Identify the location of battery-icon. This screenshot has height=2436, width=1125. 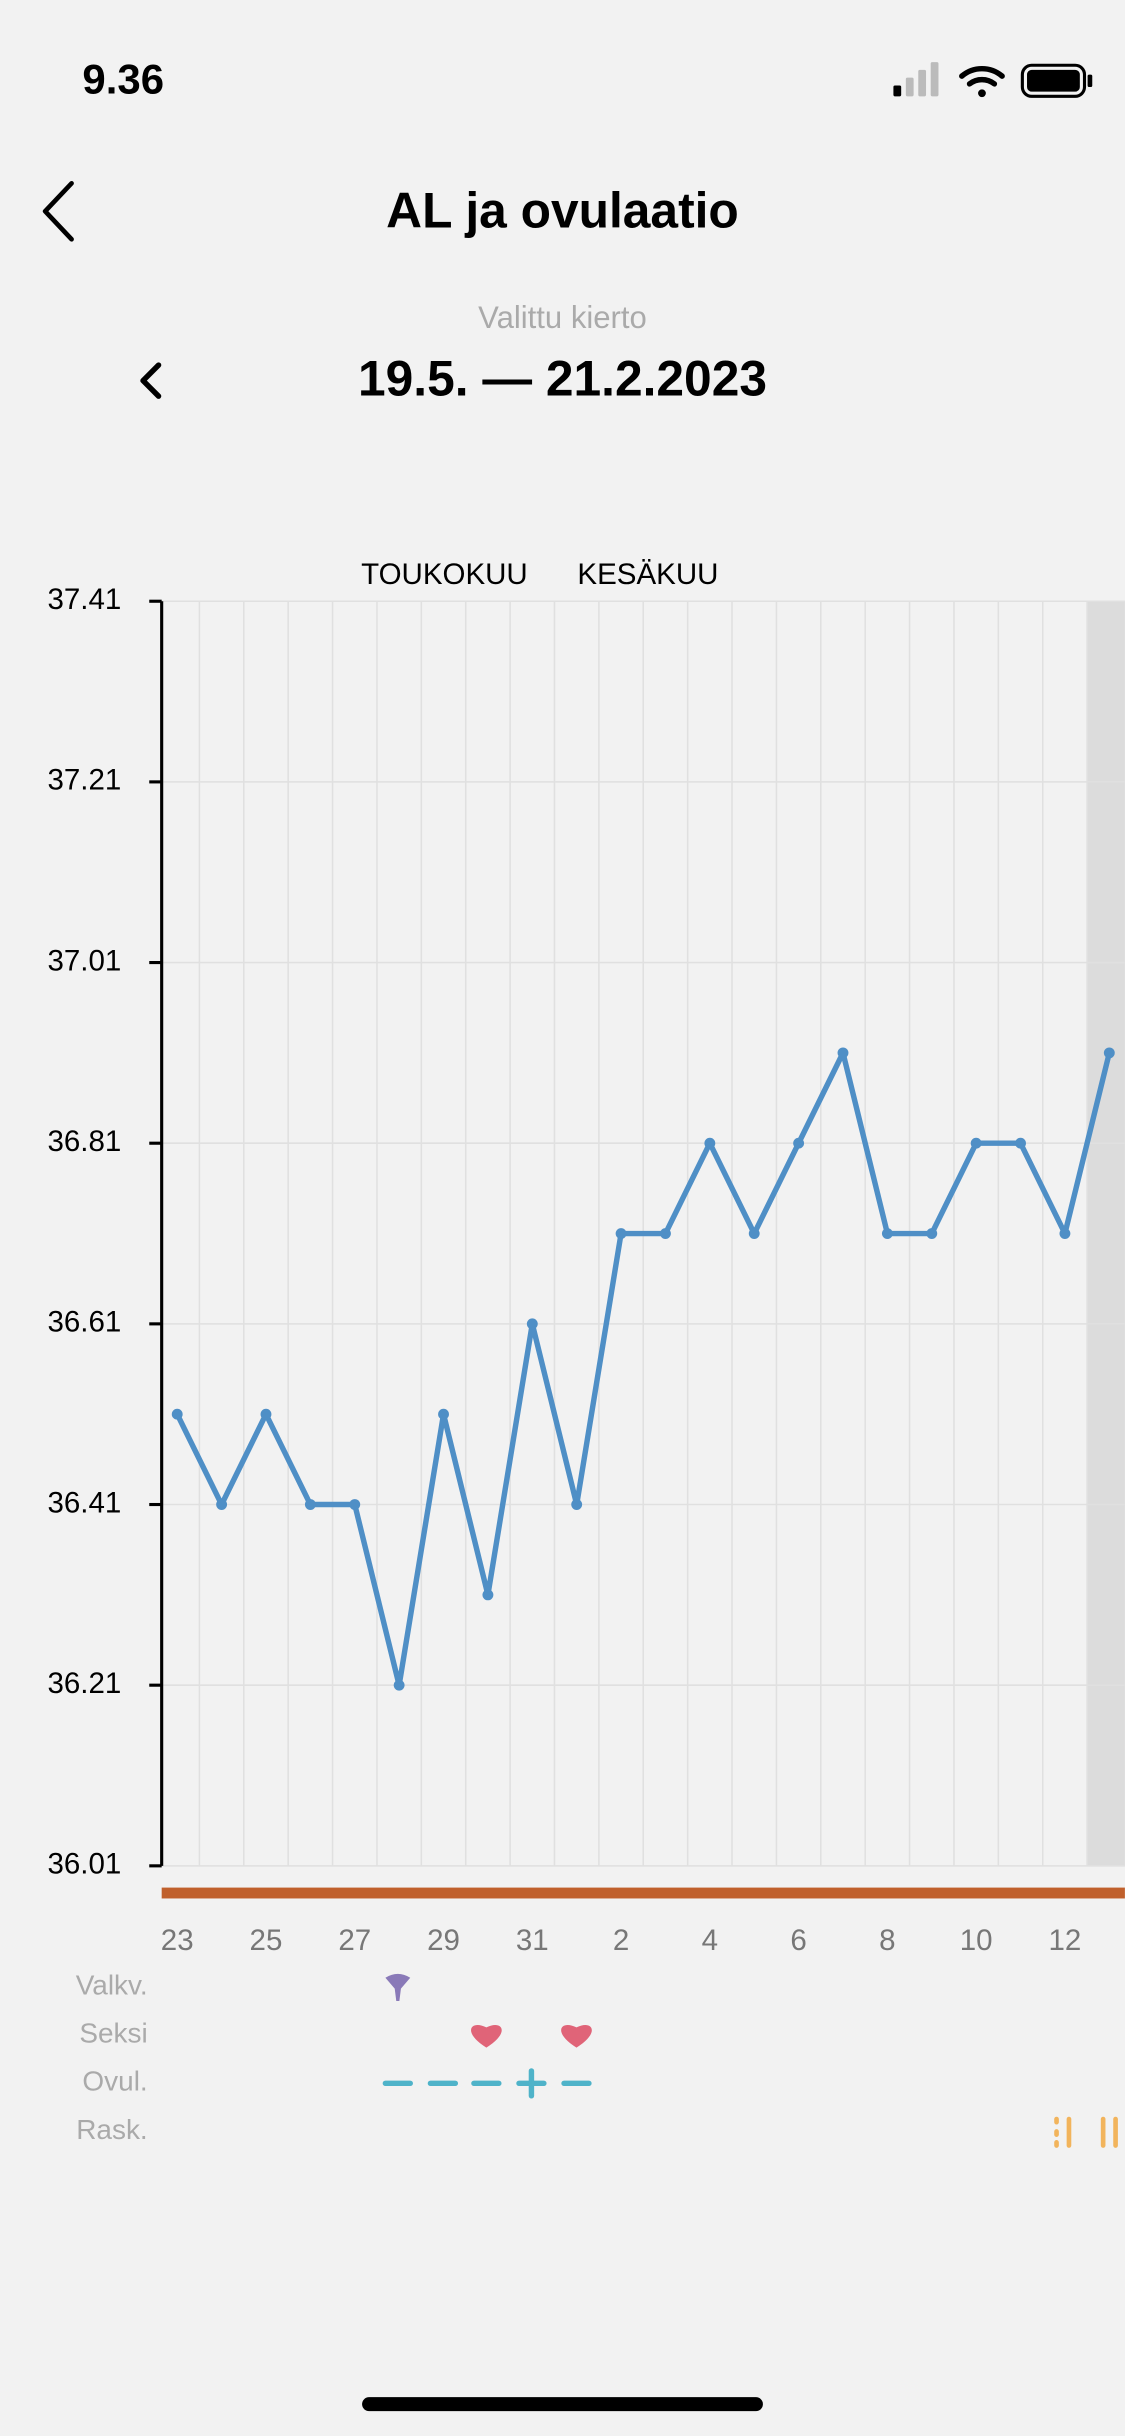
(1056, 80).